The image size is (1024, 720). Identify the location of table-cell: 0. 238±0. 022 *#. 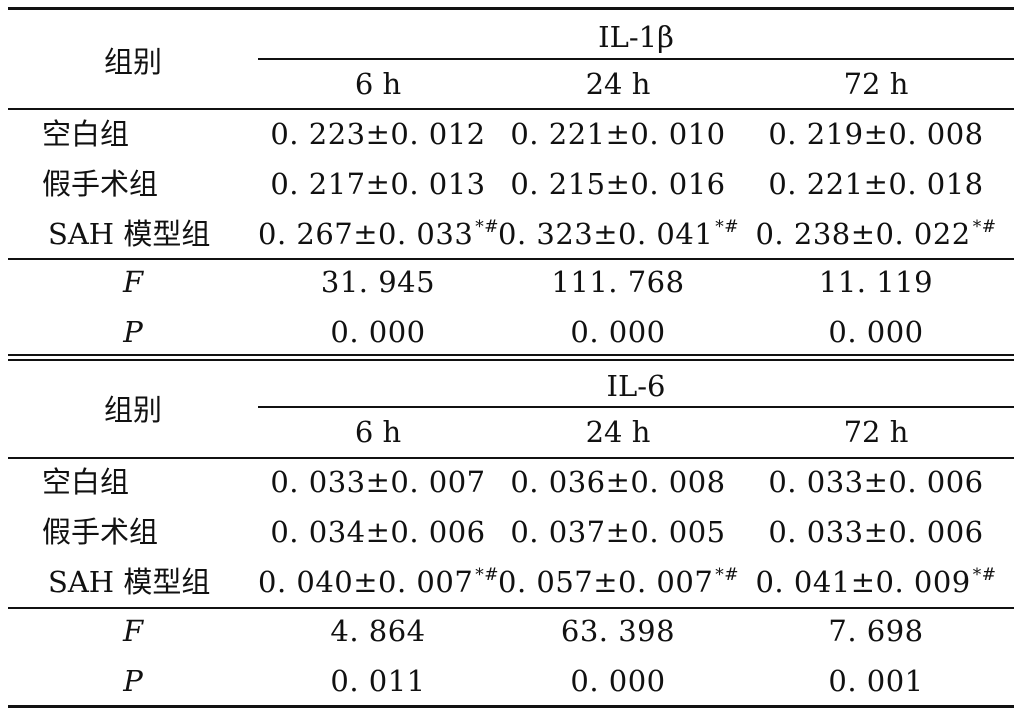
(876, 234).